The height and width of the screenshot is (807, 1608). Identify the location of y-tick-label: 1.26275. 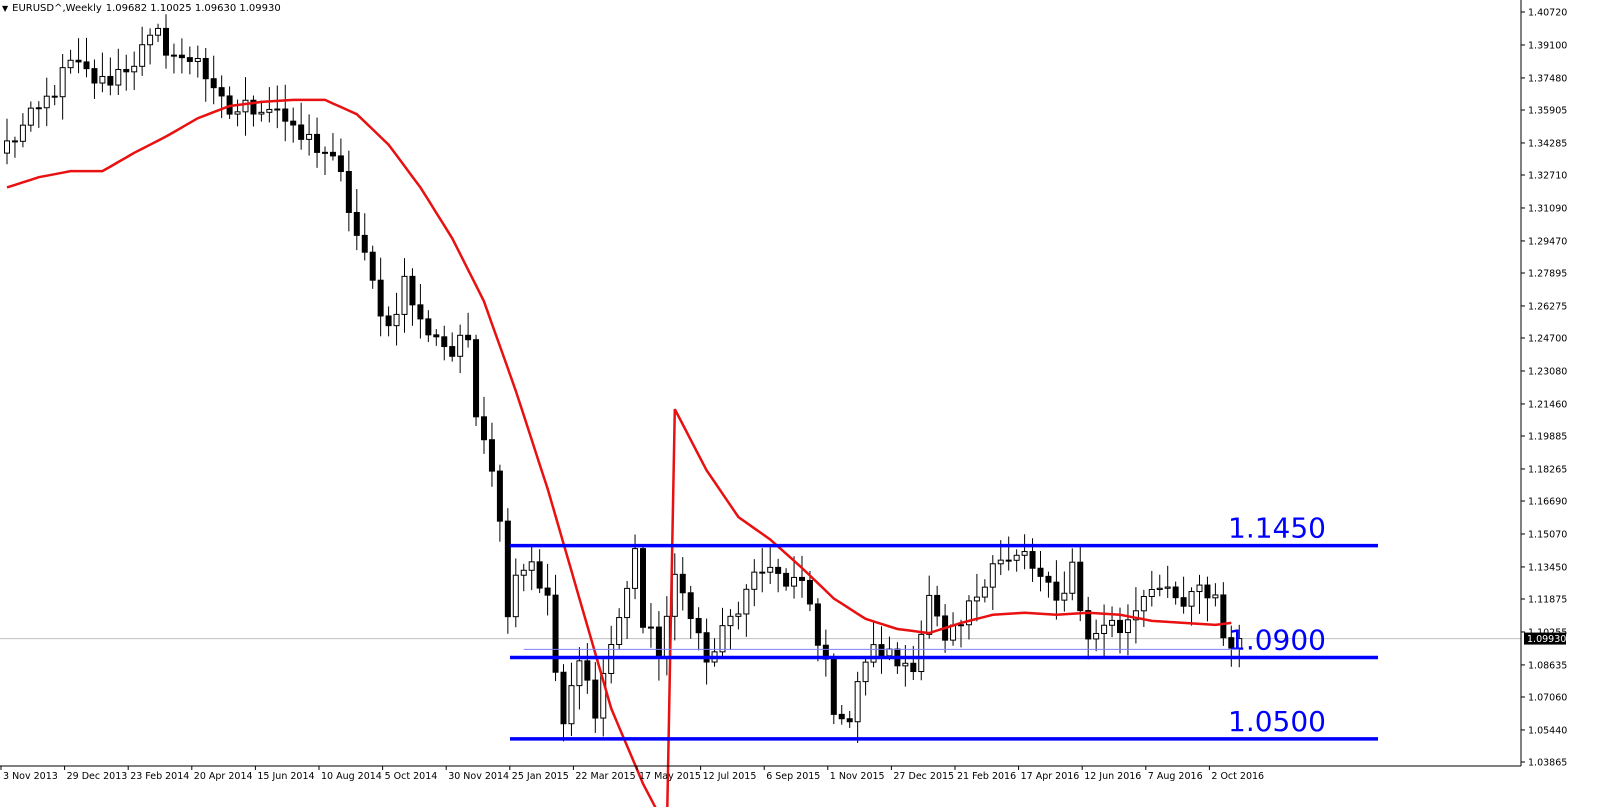
(1547, 306).